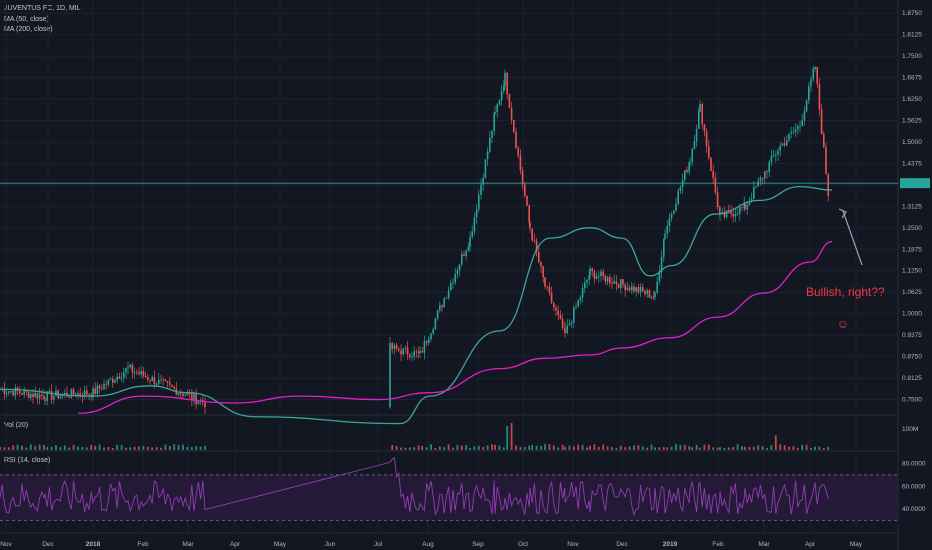 This screenshot has height=550, width=932. I want to click on ma50-legend: MA (50, close), so click(26, 19).